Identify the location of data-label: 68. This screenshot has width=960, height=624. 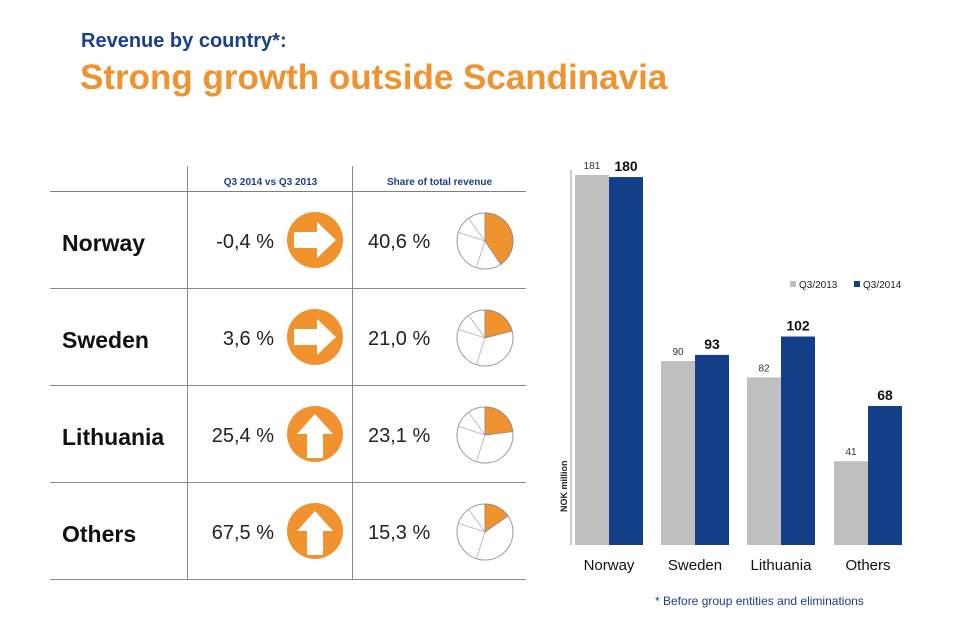
(885, 395).